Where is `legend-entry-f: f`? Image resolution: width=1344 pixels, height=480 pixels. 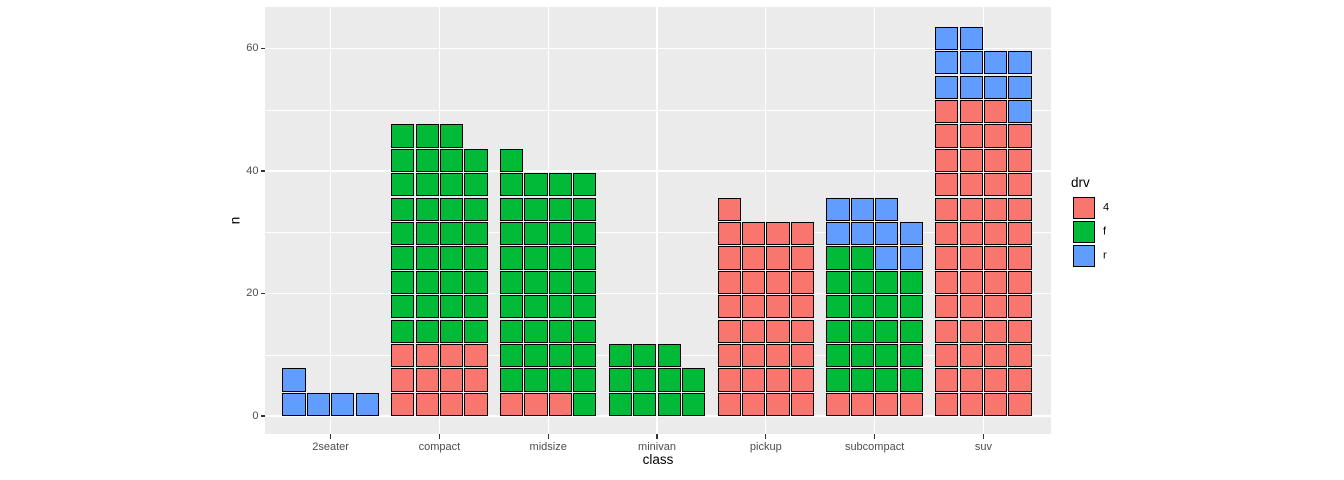
legend-entry-f: f is located at coordinates (1116, 232).